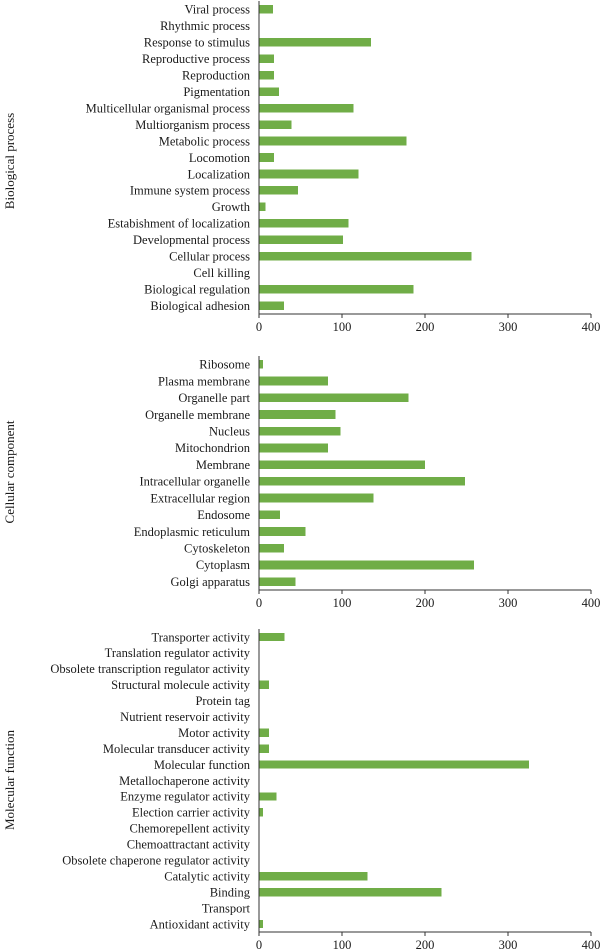 The image size is (600, 951). Describe the element at coordinates (229, 432) in the screenshot. I see `category-label: Nucleus` at that location.